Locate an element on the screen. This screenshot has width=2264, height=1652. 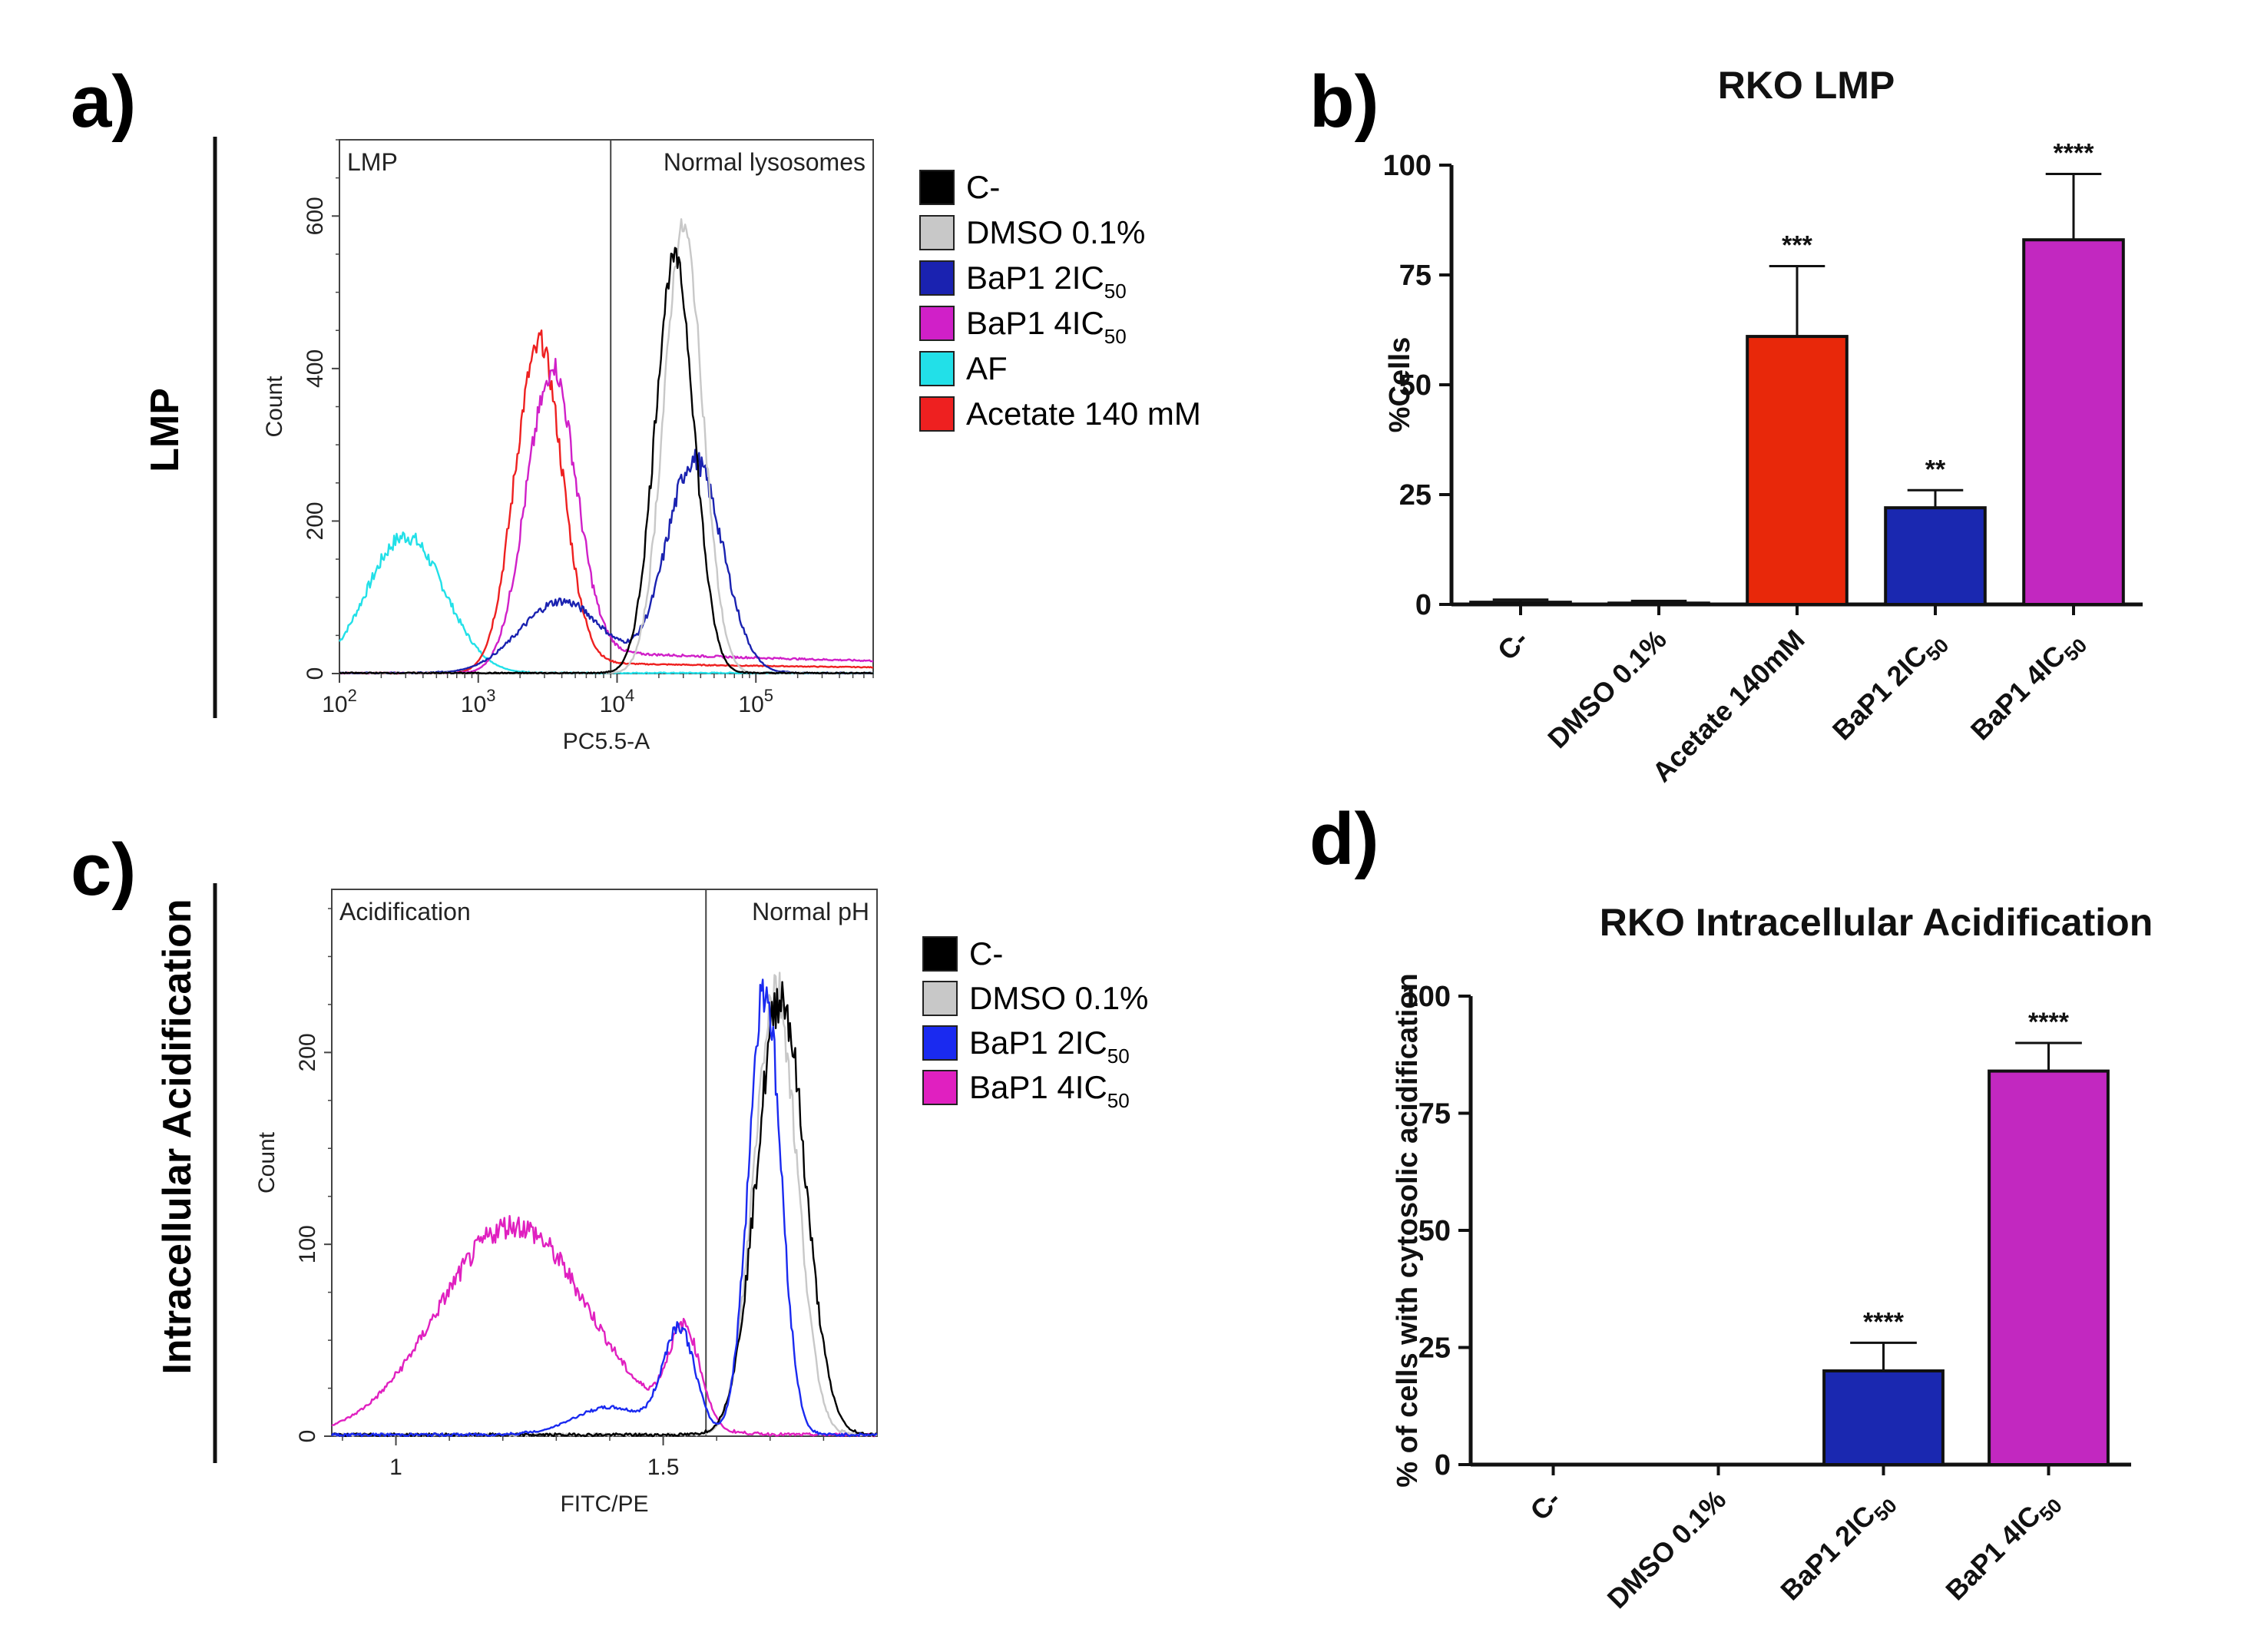
significance-marker: ** is located at coordinates (1935, 470).